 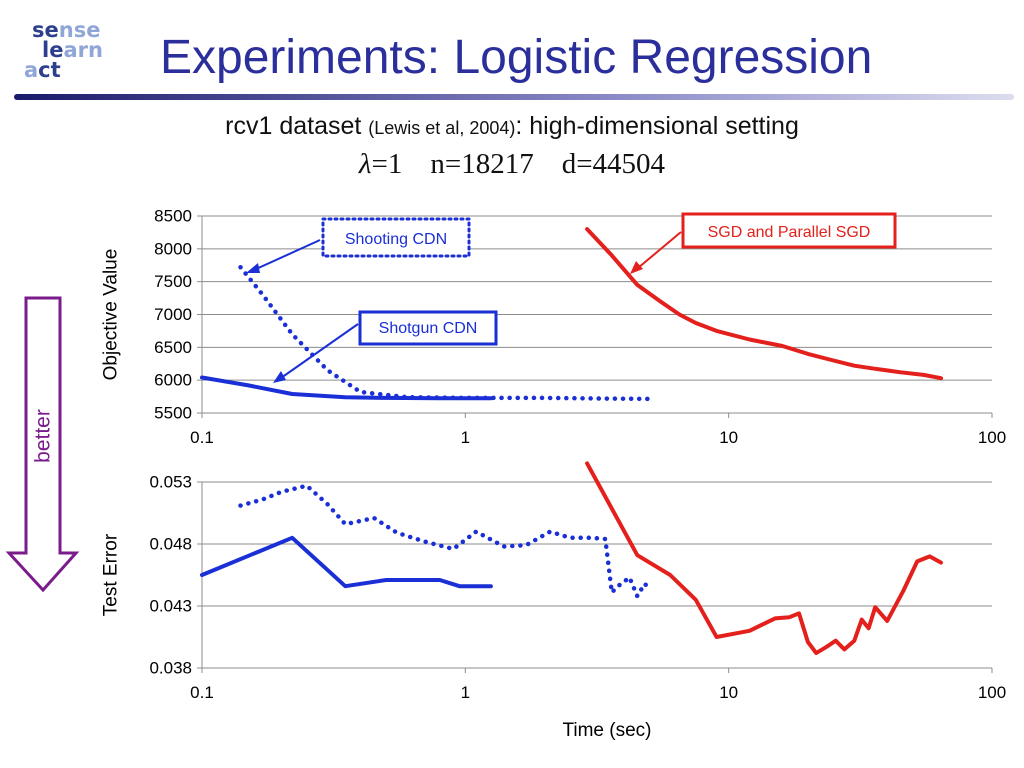 I want to click on better-label: better, so click(x=43, y=436).